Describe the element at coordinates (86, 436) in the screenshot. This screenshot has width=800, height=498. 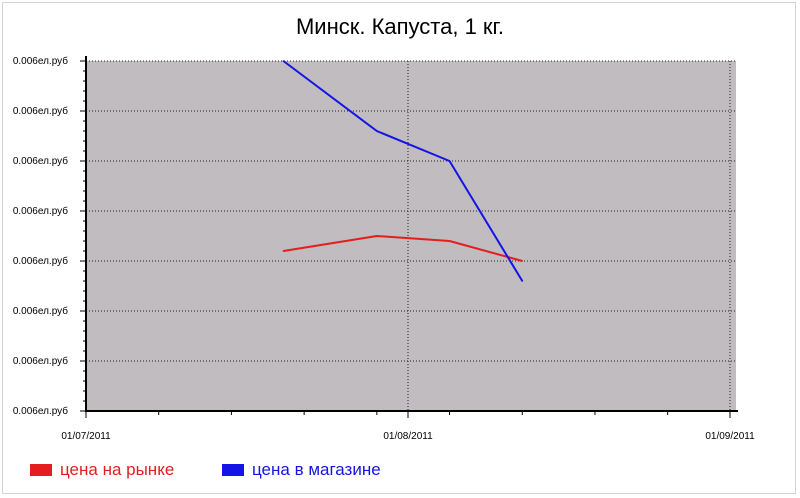
I see `x-tick-label: 01/07/2011` at that location.